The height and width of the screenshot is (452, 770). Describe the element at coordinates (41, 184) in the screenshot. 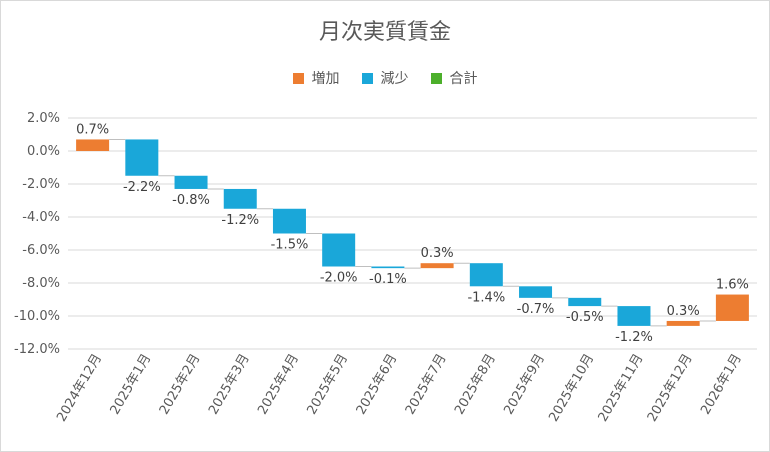

I see `y-tick-label: -2.0%` at that location.